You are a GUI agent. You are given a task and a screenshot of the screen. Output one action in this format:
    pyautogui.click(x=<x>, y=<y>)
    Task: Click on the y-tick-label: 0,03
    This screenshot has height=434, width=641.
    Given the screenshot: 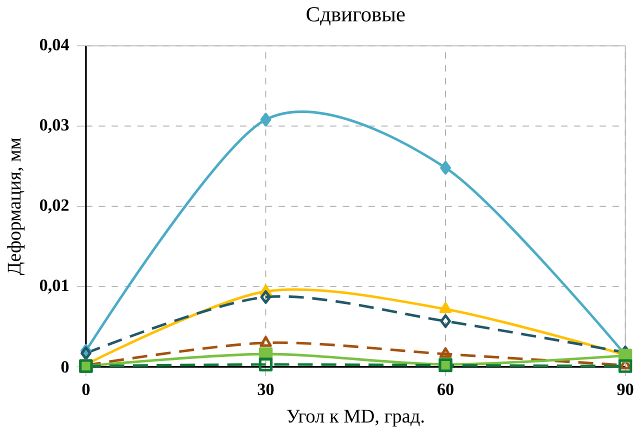 What is the action you would take?
    pyautogui.click(x=54, y=126)
    